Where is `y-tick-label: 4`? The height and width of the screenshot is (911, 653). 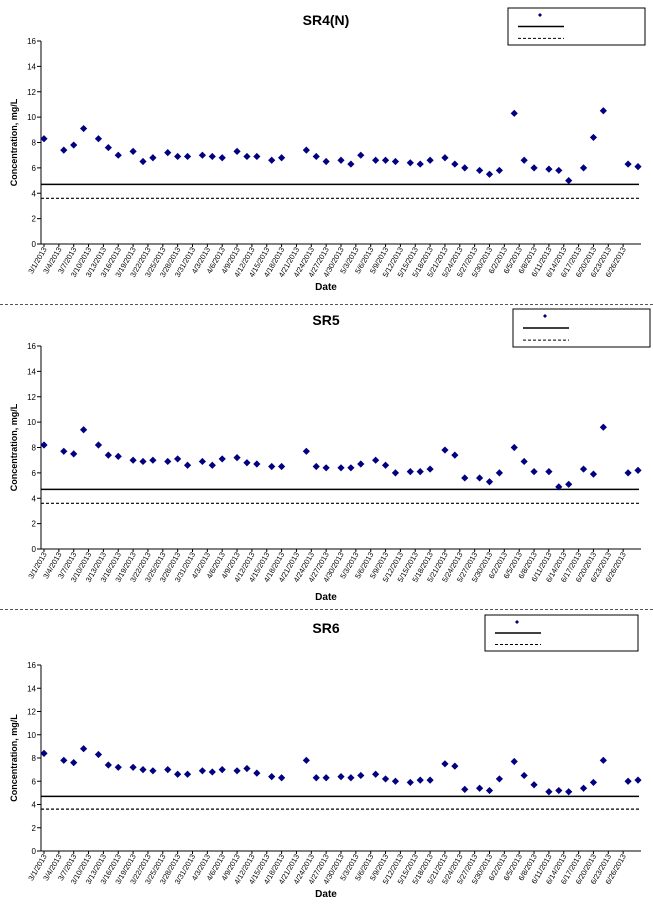
y-tick-label: 4 is located at coordinates (34, 498).